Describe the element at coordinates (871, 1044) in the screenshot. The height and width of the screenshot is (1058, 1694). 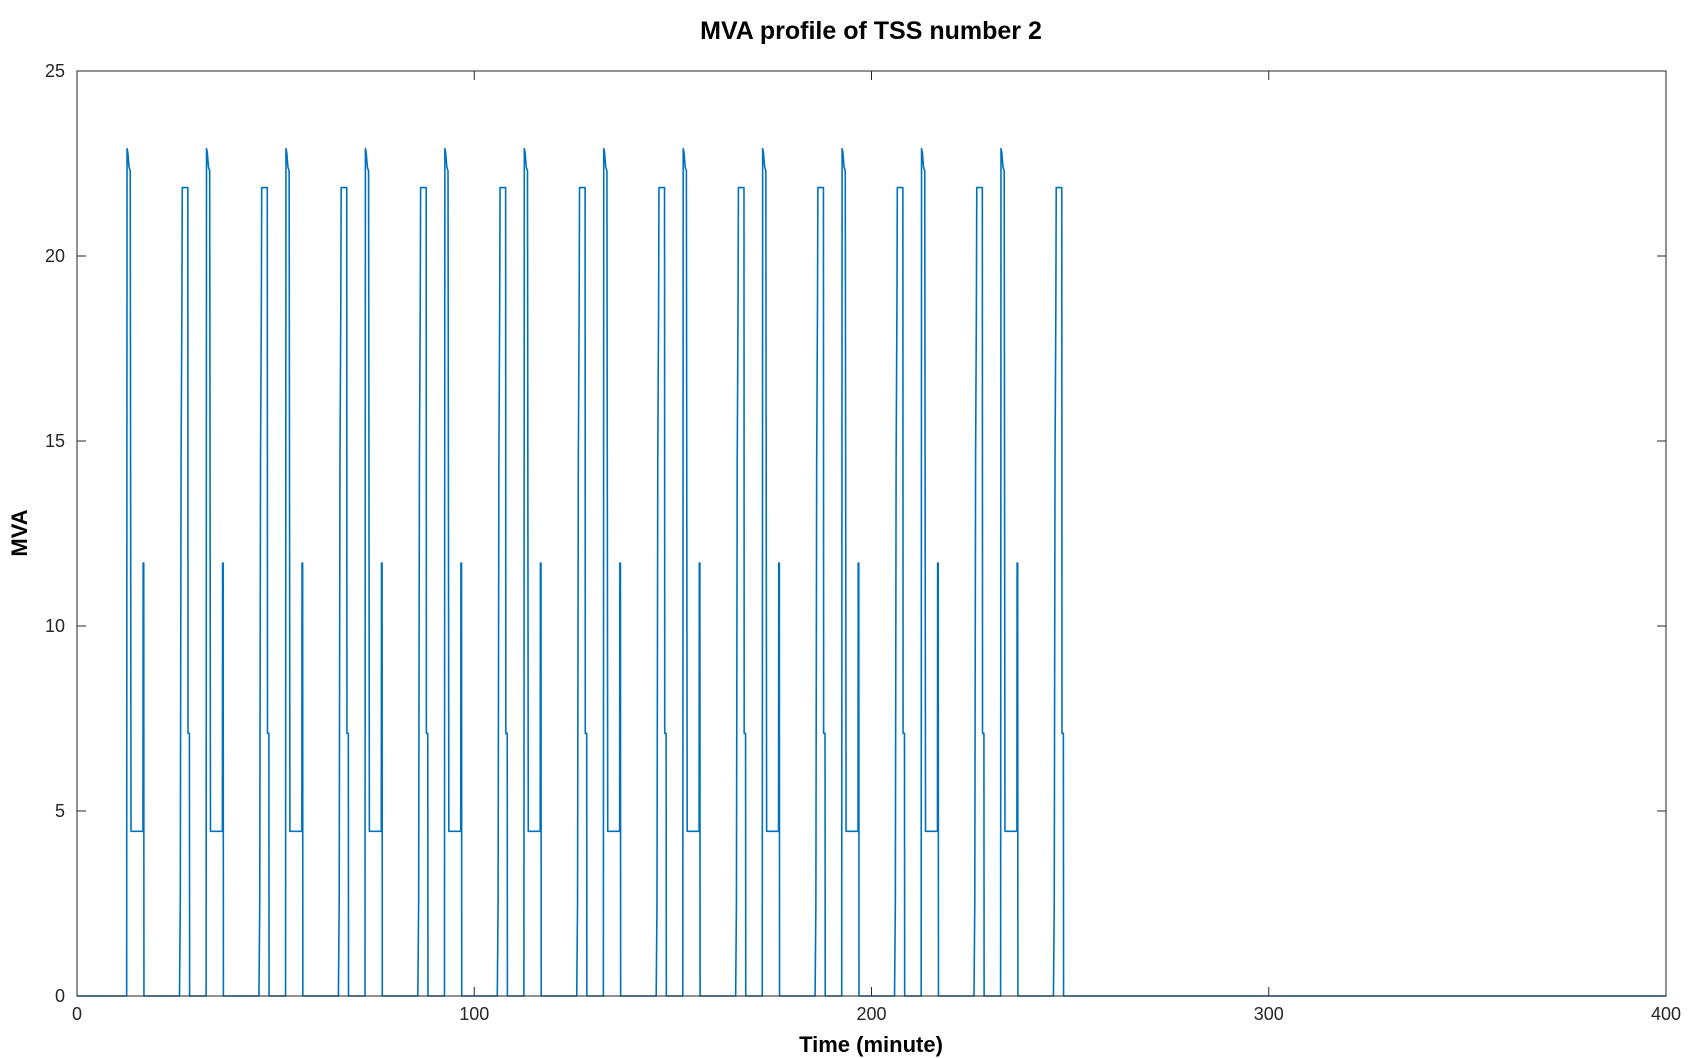
I see `x-axis-title: Time (minute)` at that location.